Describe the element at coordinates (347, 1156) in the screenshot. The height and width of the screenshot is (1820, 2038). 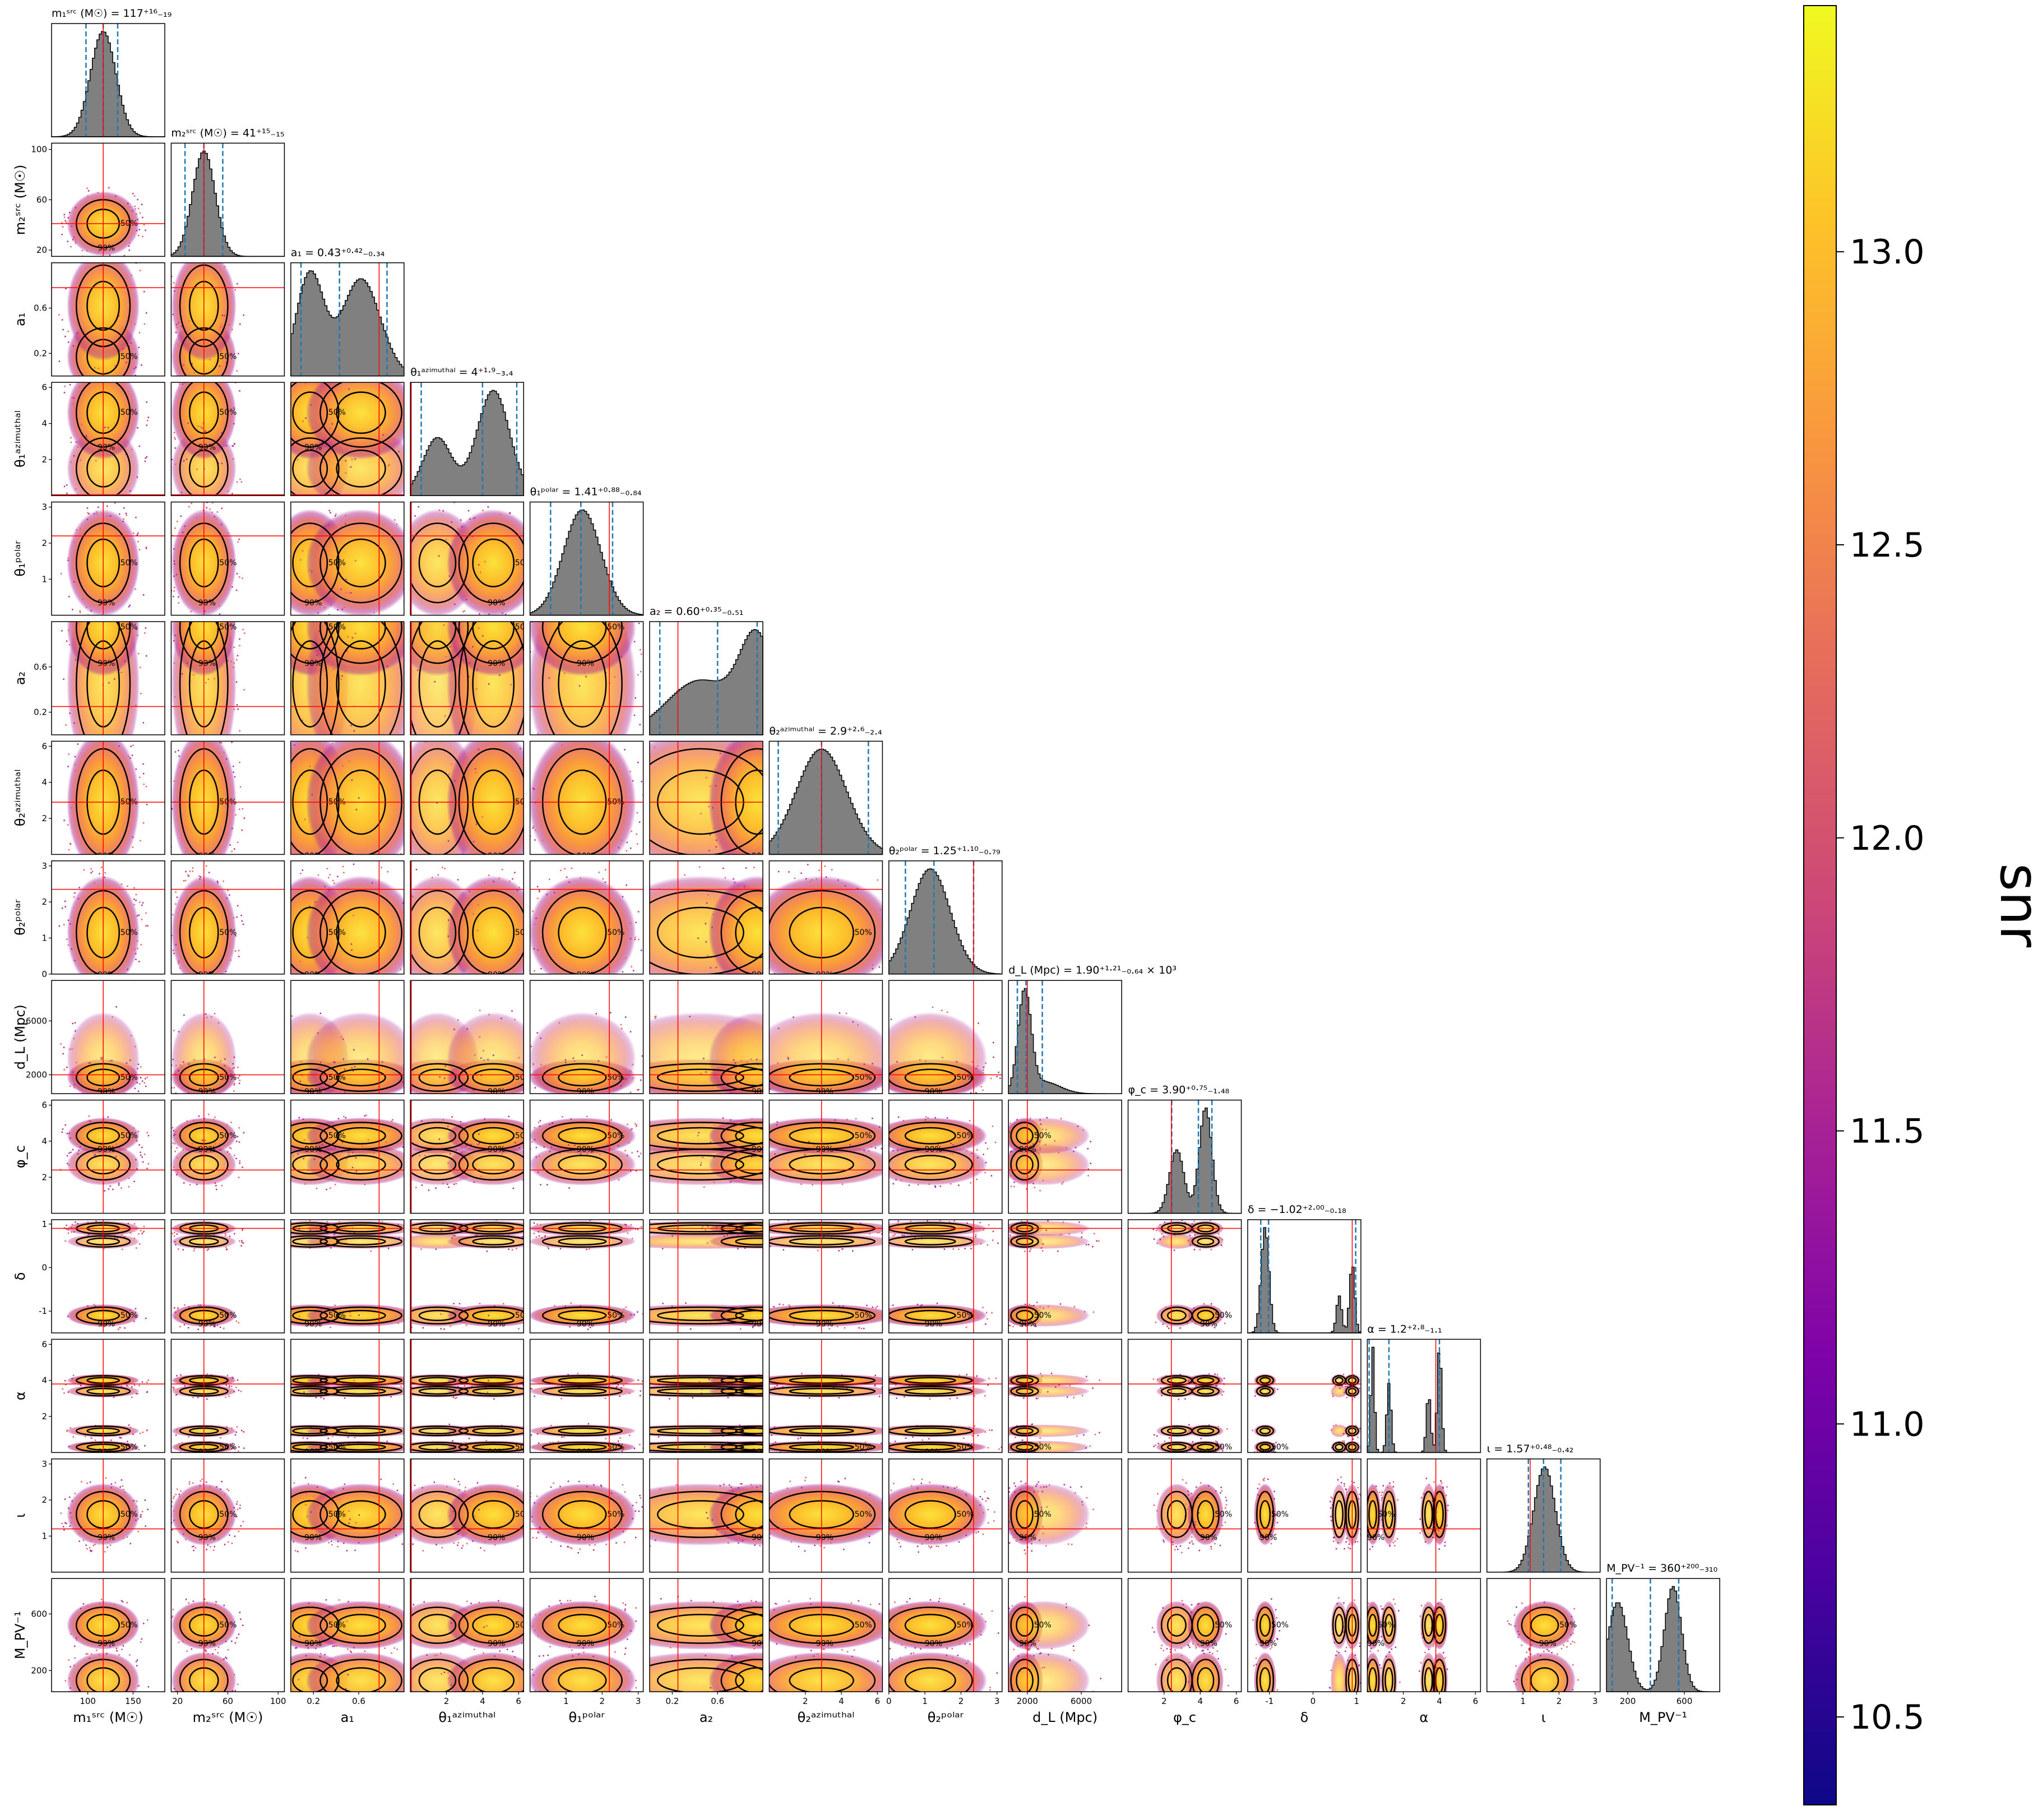
I see `scatter-panel-a1-phic: 50%90%` at that location.